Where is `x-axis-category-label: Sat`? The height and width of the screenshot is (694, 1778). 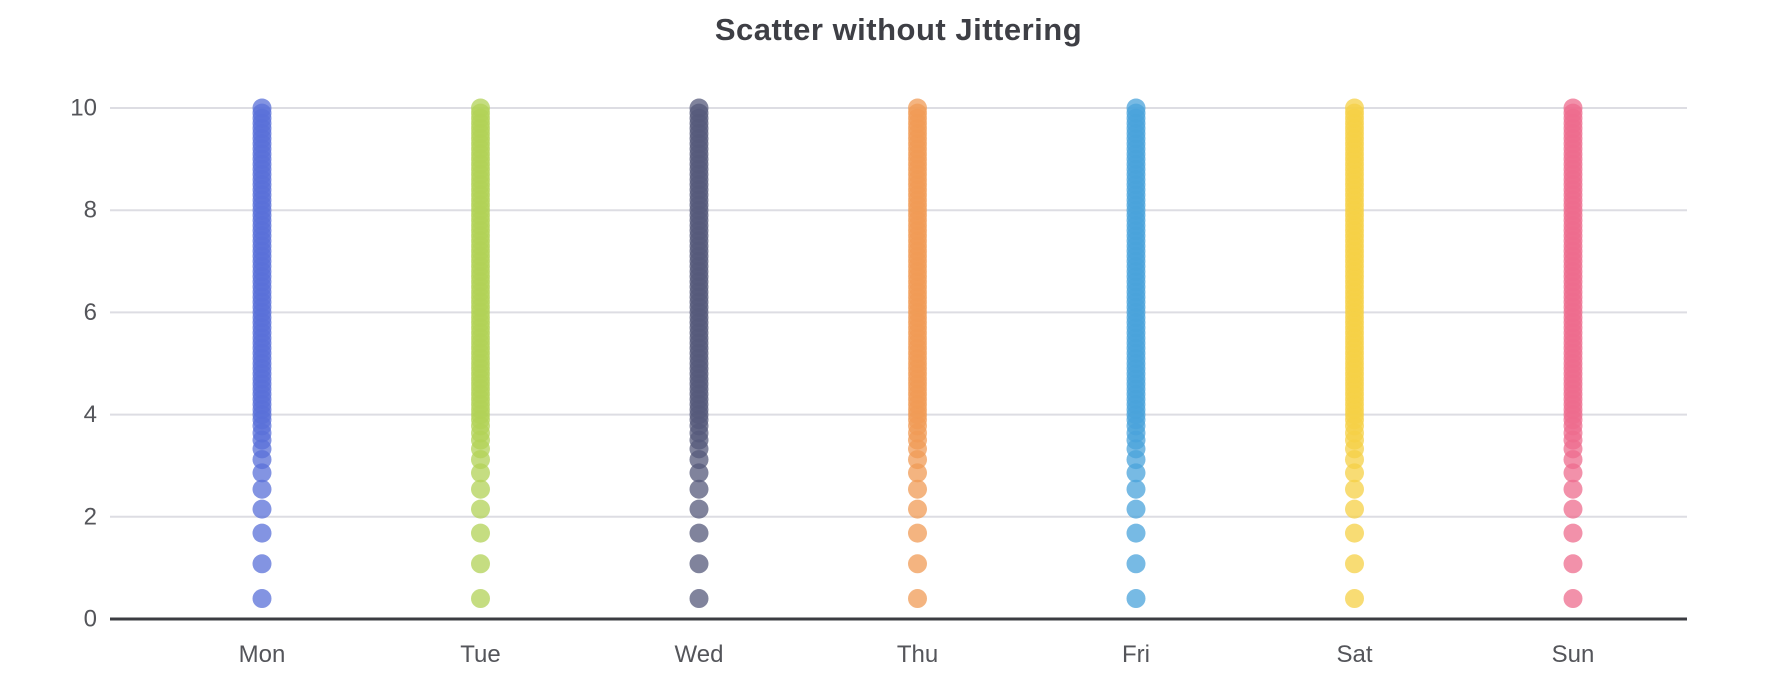
x-axis-category-label: Sat is located at coordinates (1354, 654).